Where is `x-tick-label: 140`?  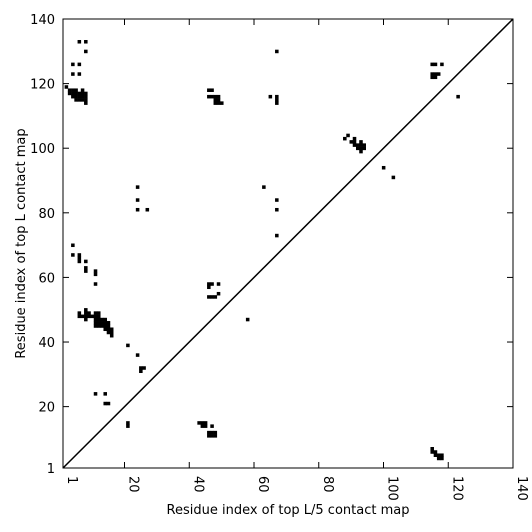 x-tick-label: 140 is located at coordinates (521, 488).